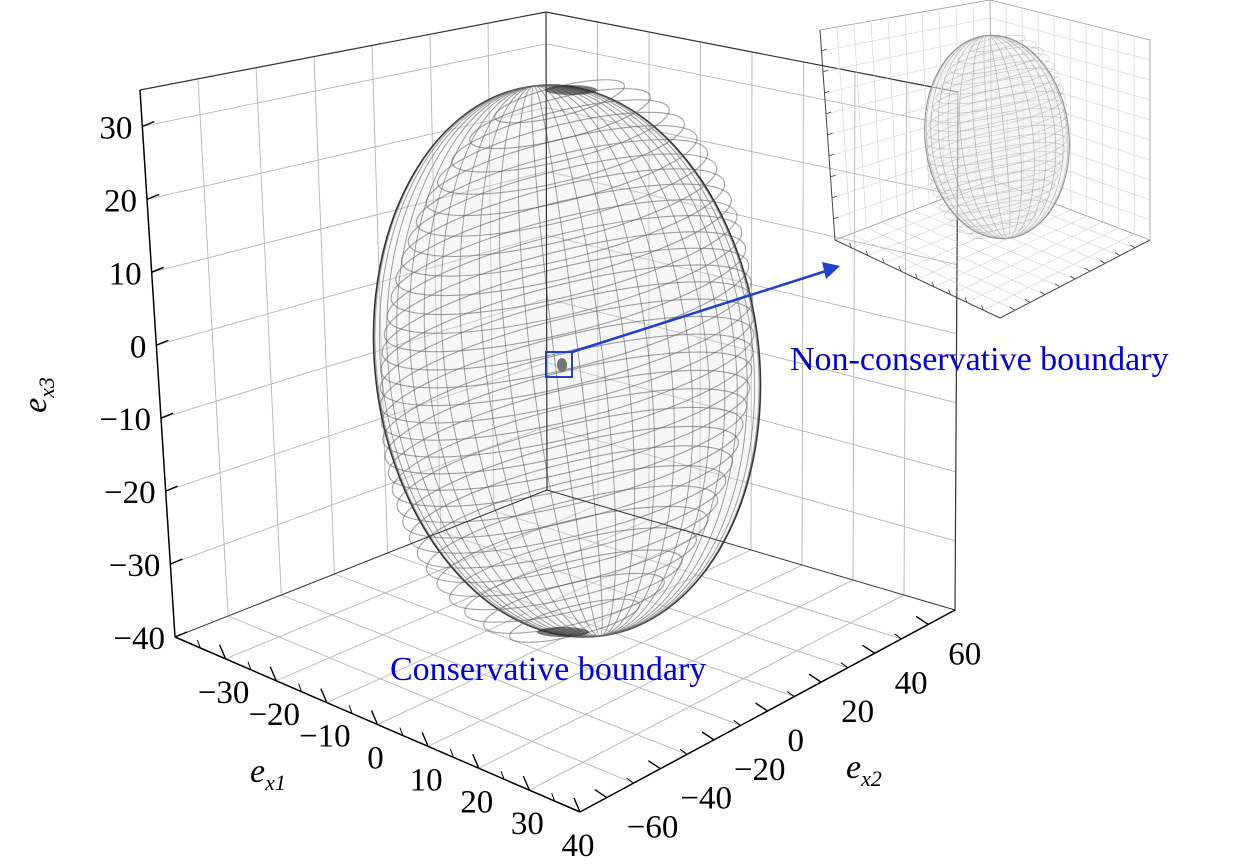  Describe the element at coordinates (979, 359) in the screenshot. I see `non-conservative-boundary-label: Non-conservative boundary` at that location.